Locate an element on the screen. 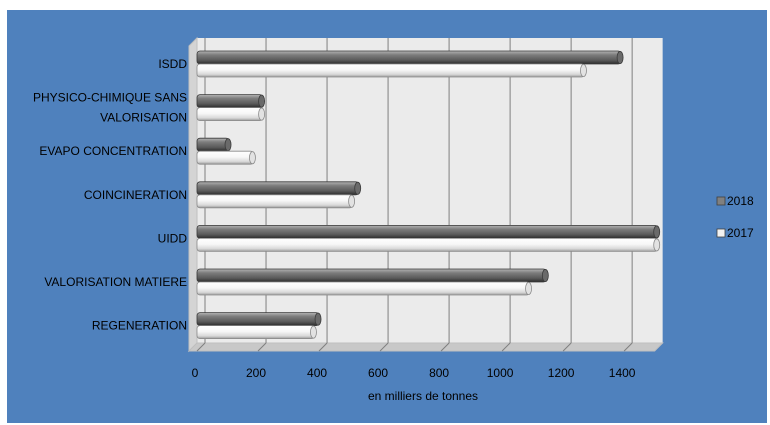 This screenshot has width=770, height=425. tick-label-600: 600 is located at coordinates (378, 373).